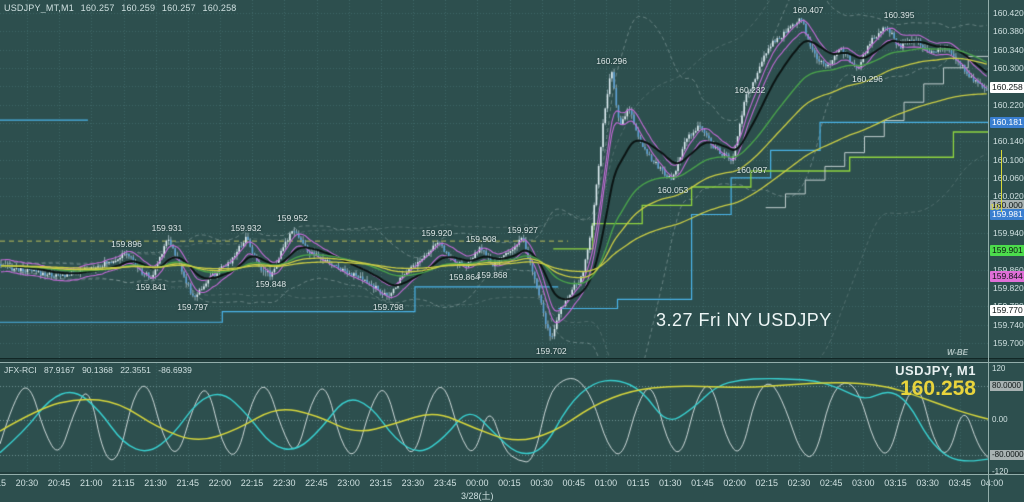  I want to click on price-annotation: 159.841, so click(151, 287).